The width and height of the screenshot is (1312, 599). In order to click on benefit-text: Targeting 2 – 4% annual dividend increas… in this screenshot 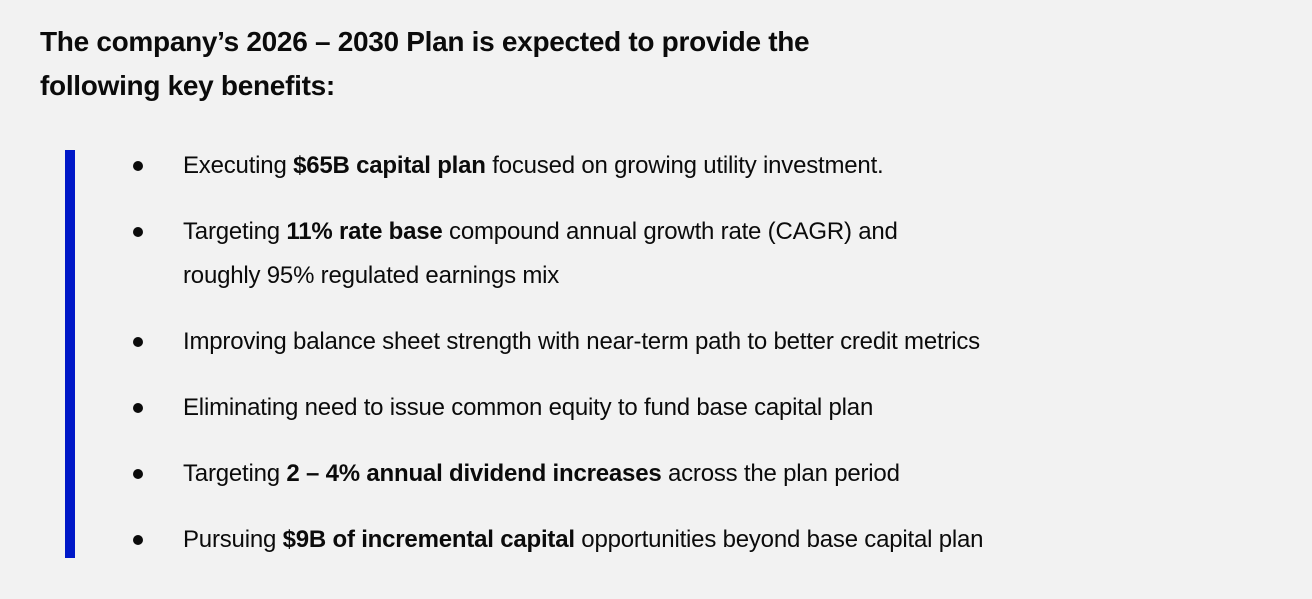, I will do `click(541, 473)`.